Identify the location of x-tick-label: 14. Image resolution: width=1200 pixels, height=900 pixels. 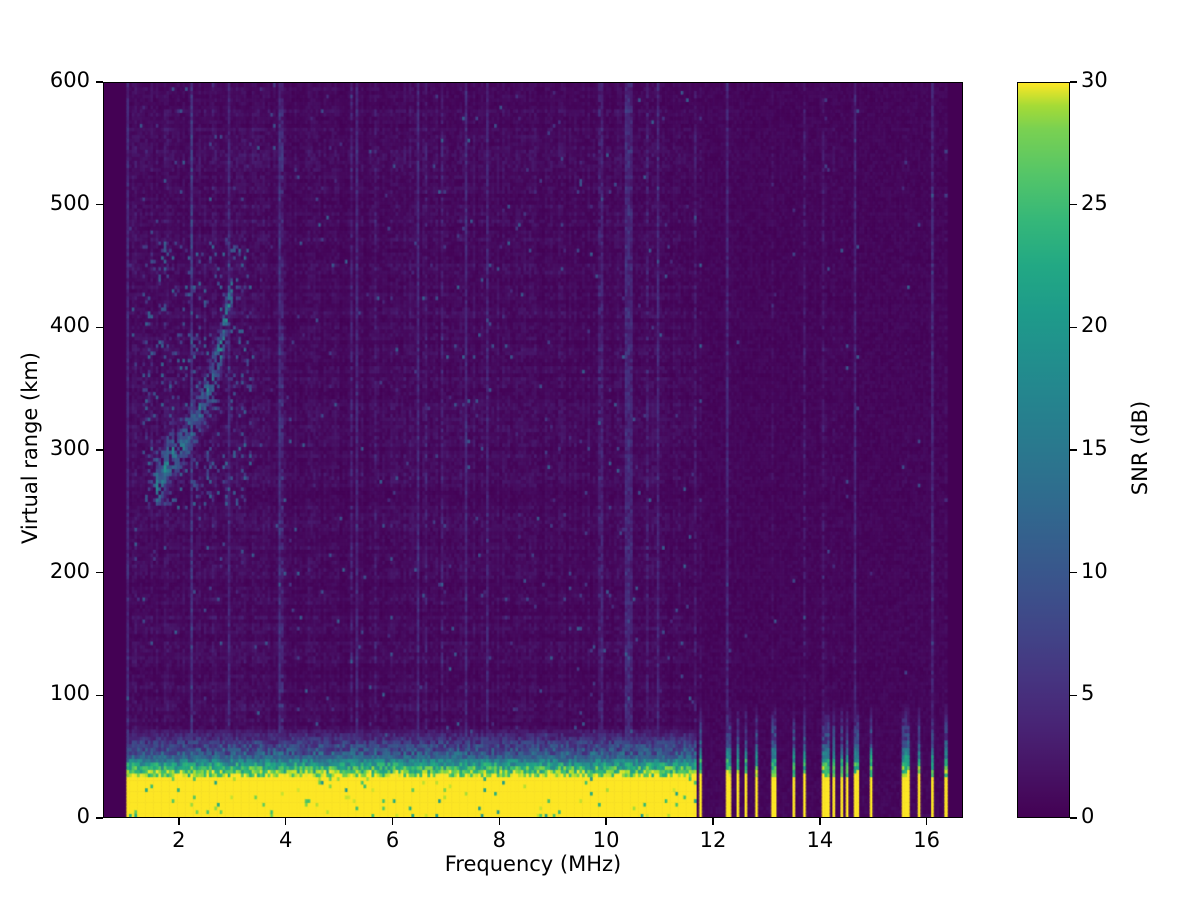
(820, 840).